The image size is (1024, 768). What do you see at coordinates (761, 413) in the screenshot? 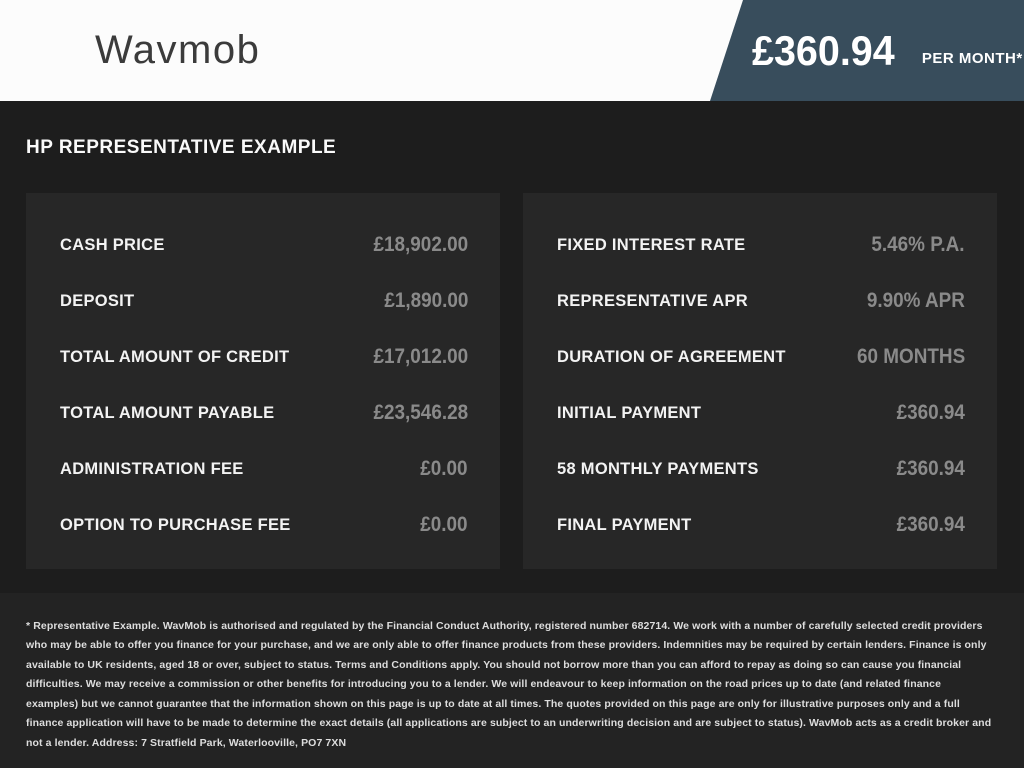
I see `table-row: INITIAL PAYMENT £360.94` at bounding box center [761, 413].